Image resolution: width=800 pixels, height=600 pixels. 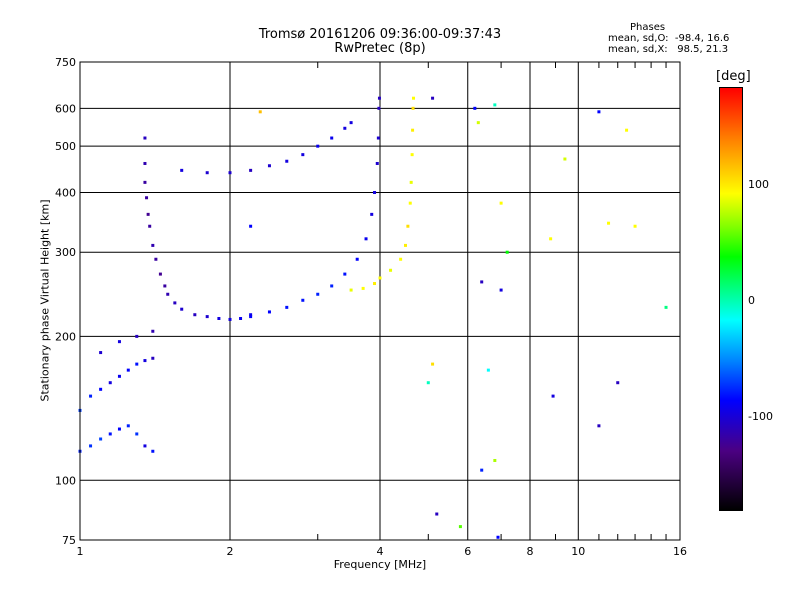 What do you see at coordinates (680, 551) in the screenshot?
I see `x-tick-label: 16` at bounding box center [680, 551].